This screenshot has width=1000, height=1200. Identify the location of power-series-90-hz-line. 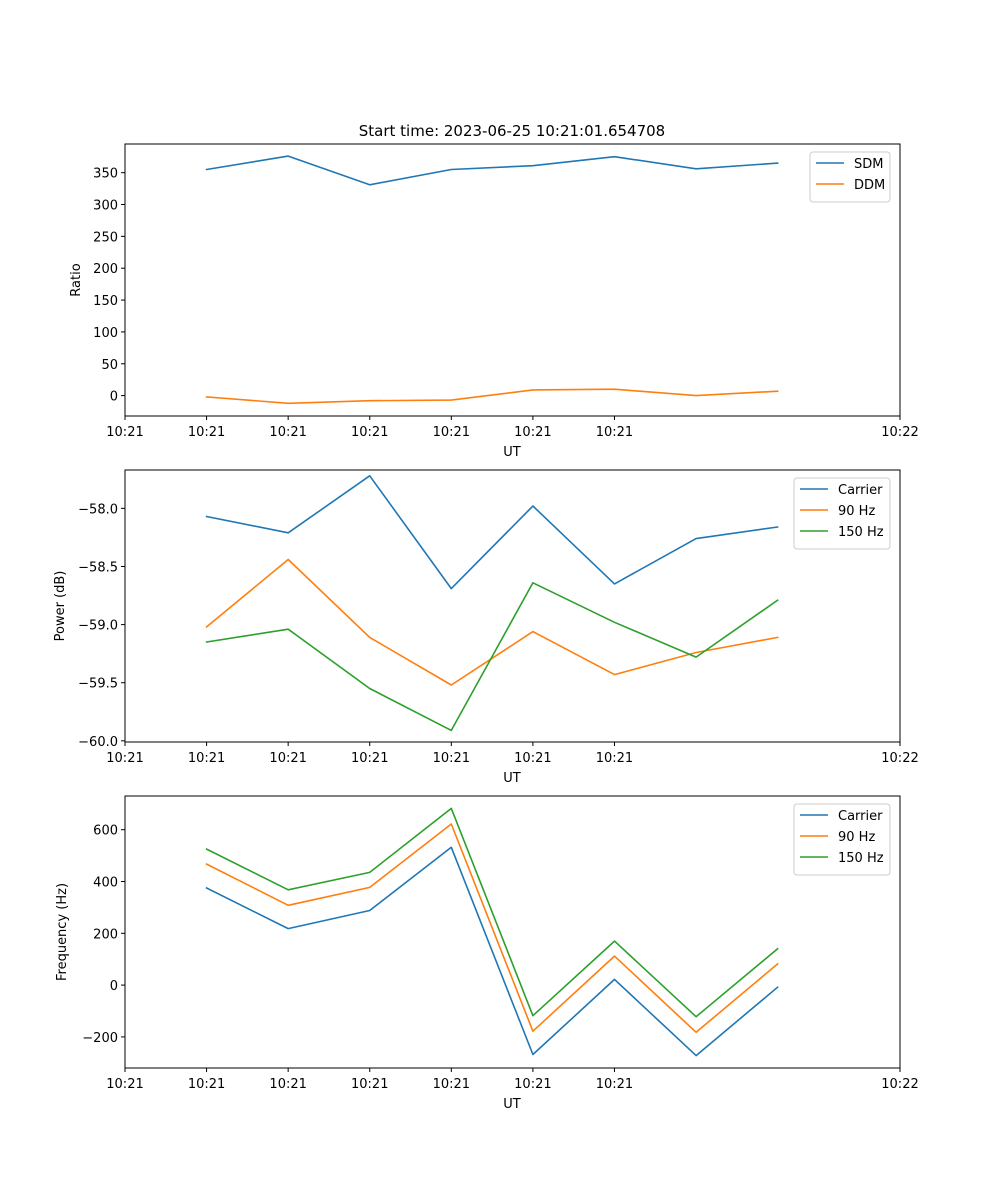
(492, 622).